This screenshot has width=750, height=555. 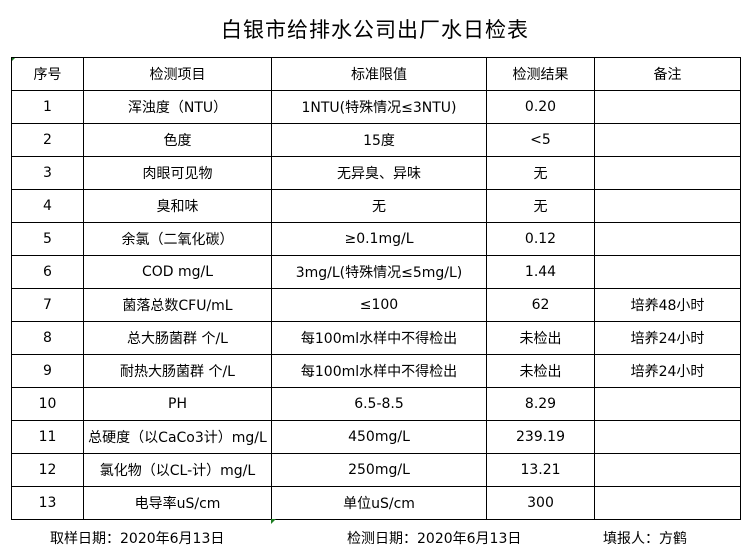 I want to click on row-number-cell: 7, so click(x=47, y=305).